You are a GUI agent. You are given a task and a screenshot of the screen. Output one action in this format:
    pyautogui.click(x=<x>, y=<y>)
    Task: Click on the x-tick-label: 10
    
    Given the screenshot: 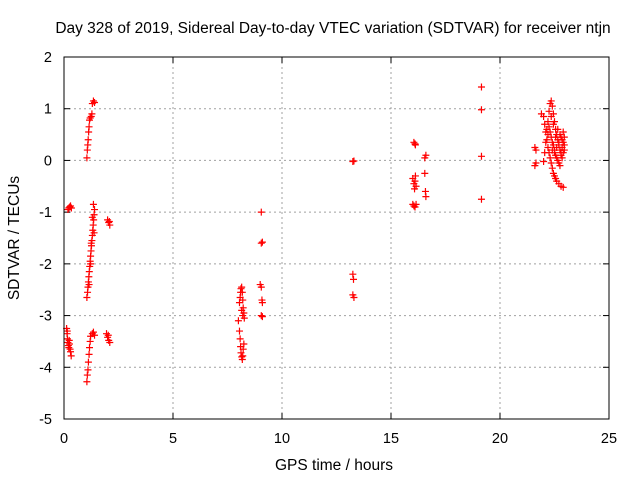 What is the action you would take?
    pyautogui.click(x=282, y=439)
    